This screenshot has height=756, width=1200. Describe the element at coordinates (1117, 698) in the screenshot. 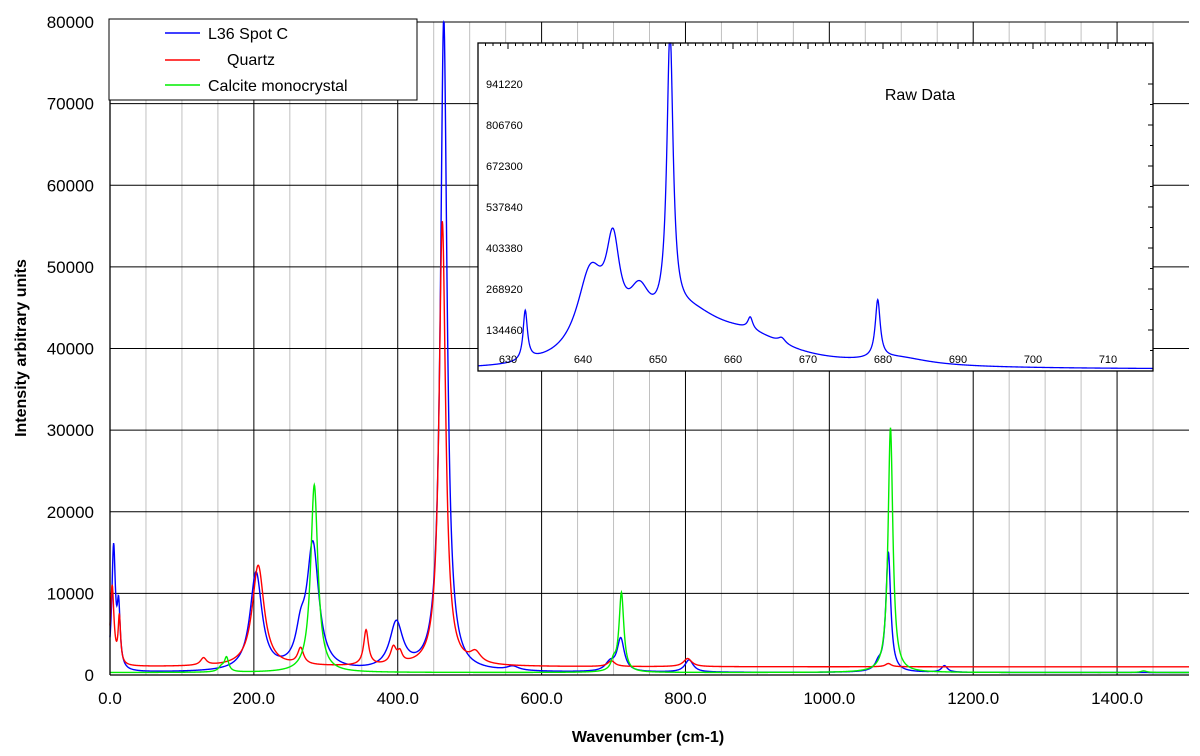

I see `x-tick-label: 1400.0` at that location.